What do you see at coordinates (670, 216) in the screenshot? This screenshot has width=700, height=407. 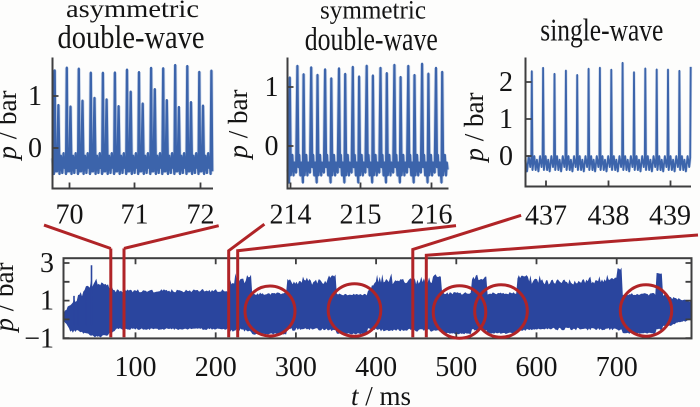 I see `svg-text: 439` at bounding box center [670, 216].